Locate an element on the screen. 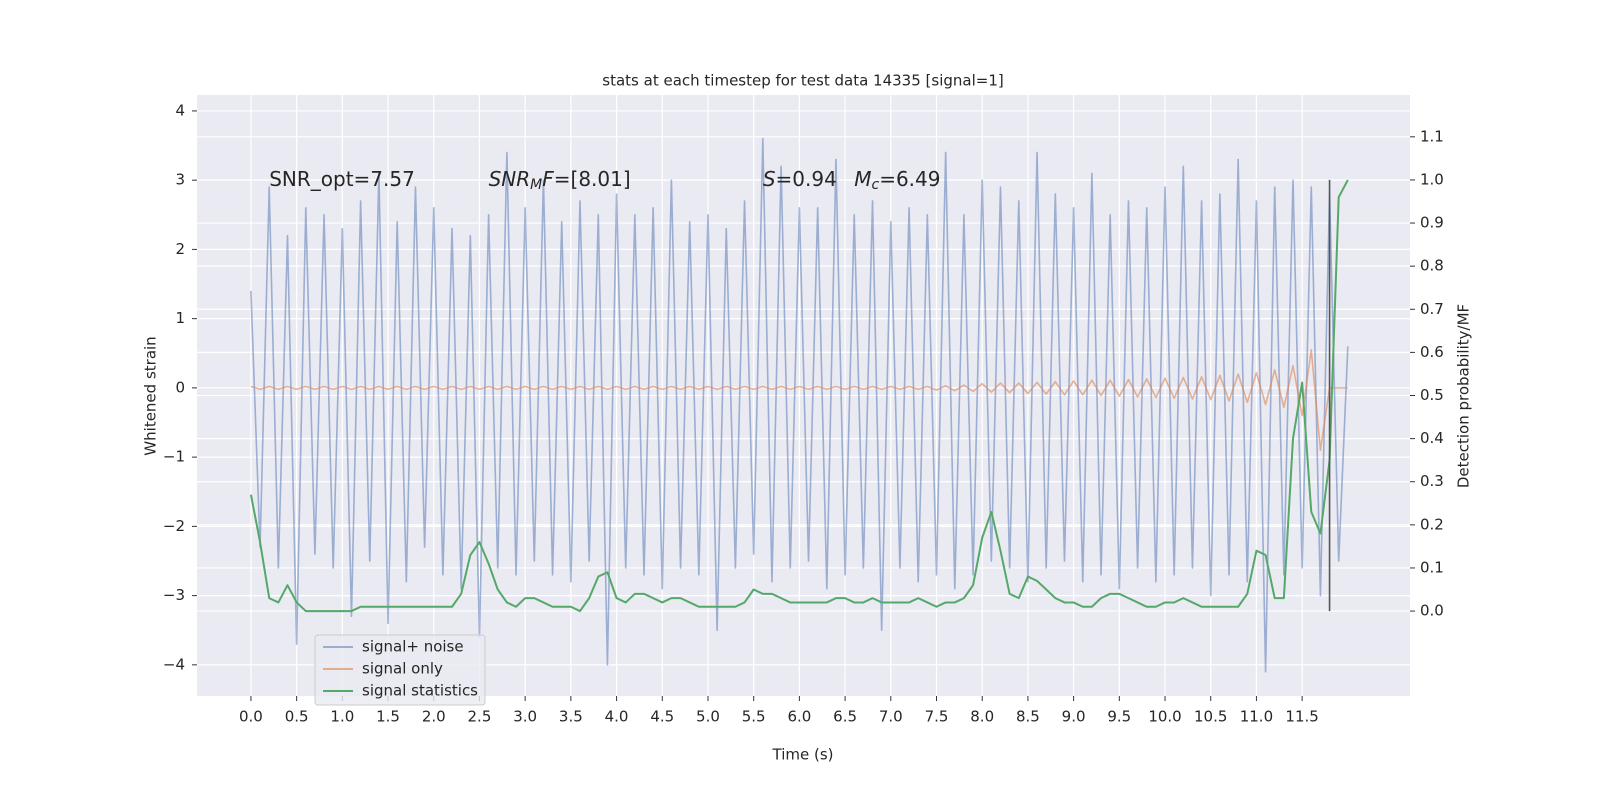 The width and height of the screenshot is (1600, 800). x-tick-label: 4.5 is located at coordinates (662, 717).